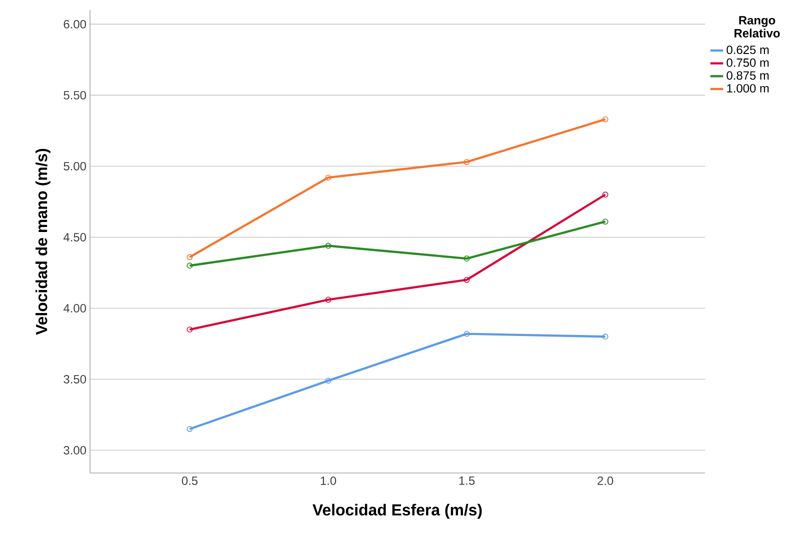 The image size is (803, 546). What do you see at coordinates (43, 241) in the screenshot?
I see `y-axis-title: Velocidad de mano (m/s)` at bounding box center [43, 241].